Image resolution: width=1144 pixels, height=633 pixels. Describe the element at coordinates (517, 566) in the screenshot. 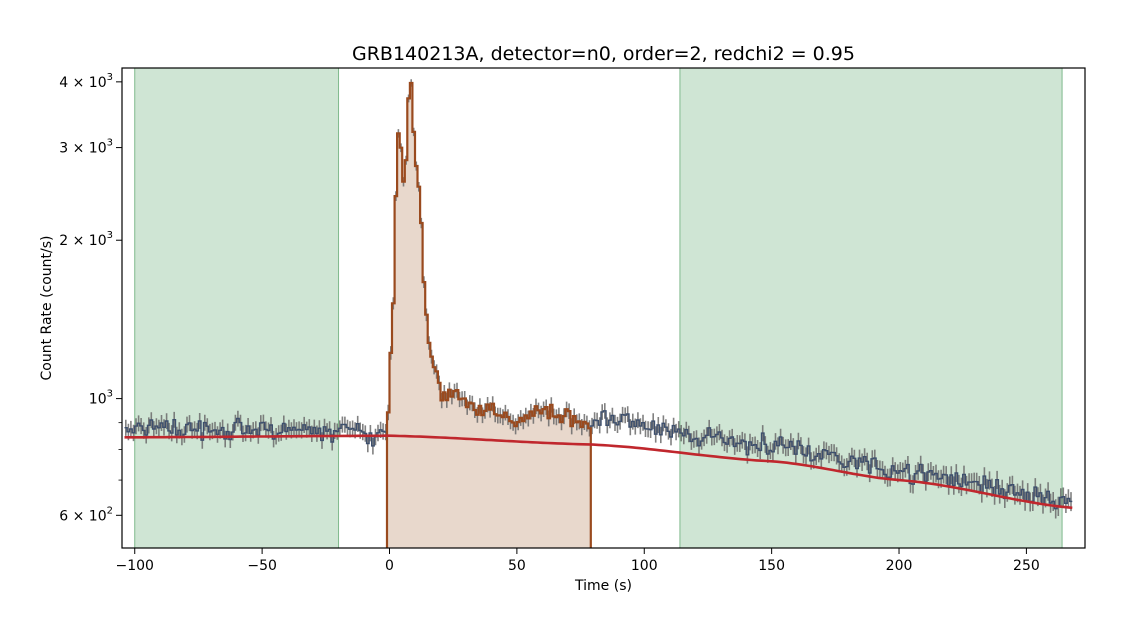

I see `x-tick-label: 50` at that location.